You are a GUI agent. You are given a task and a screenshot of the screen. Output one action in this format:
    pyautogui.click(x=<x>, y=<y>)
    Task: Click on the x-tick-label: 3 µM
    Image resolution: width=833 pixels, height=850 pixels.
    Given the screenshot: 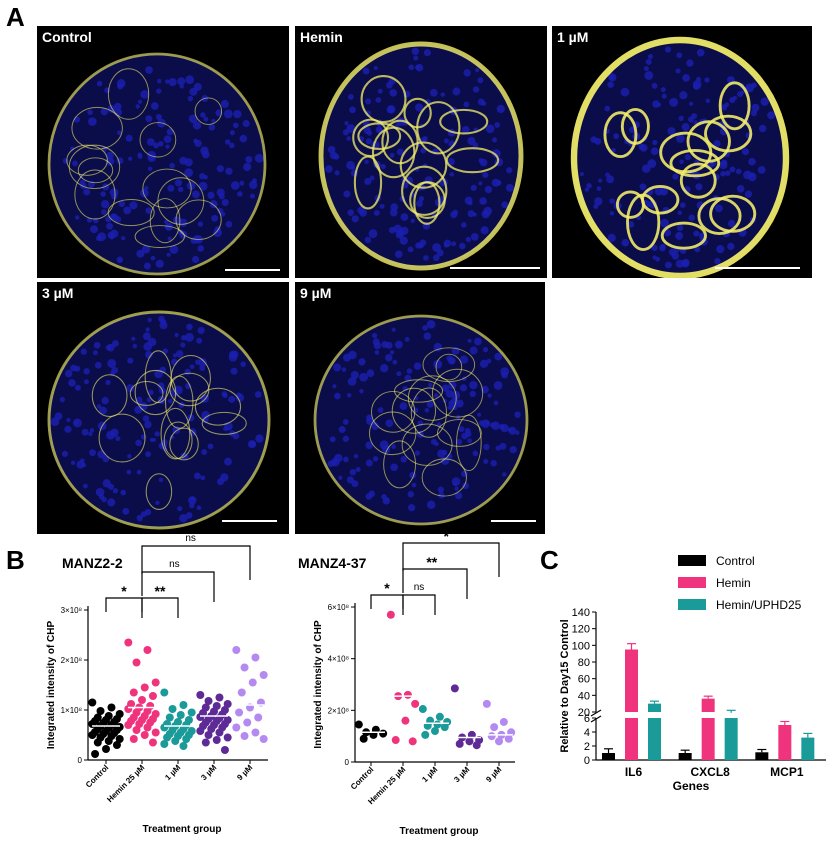 What is the action you would take?
    pyautogui.click(x=461, y=774)
    